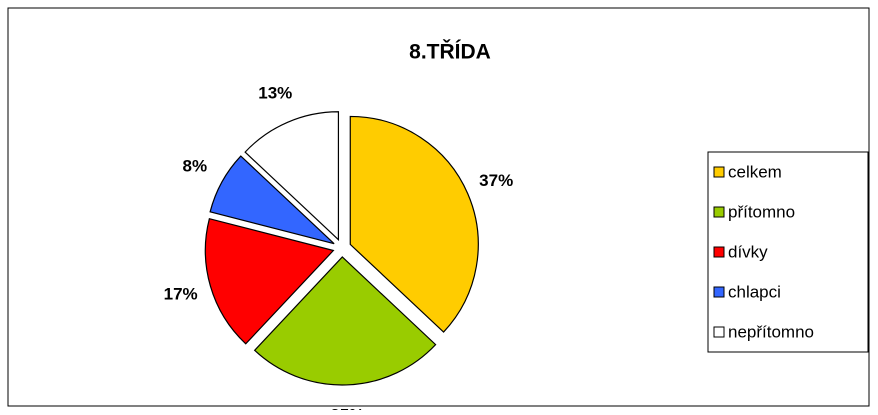 Image resolution: width=878 pixels, height=415 pixels. I want to click on legend-label: nepřítomno, so click(771, 331).